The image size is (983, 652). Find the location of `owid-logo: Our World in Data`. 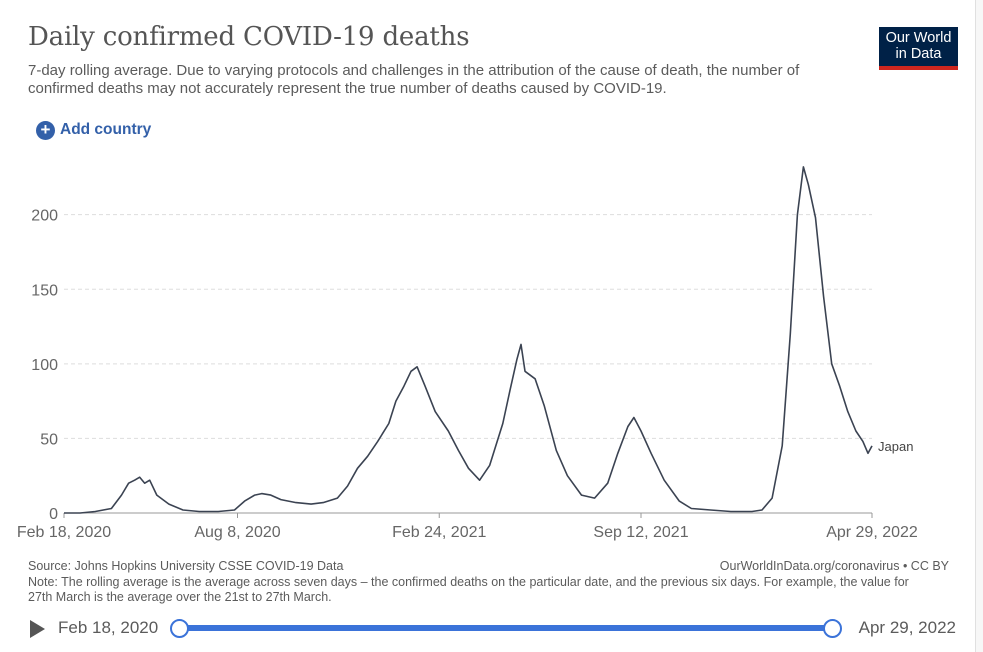

owid-logo: Our World in Data is located at coordinates (918, 48).